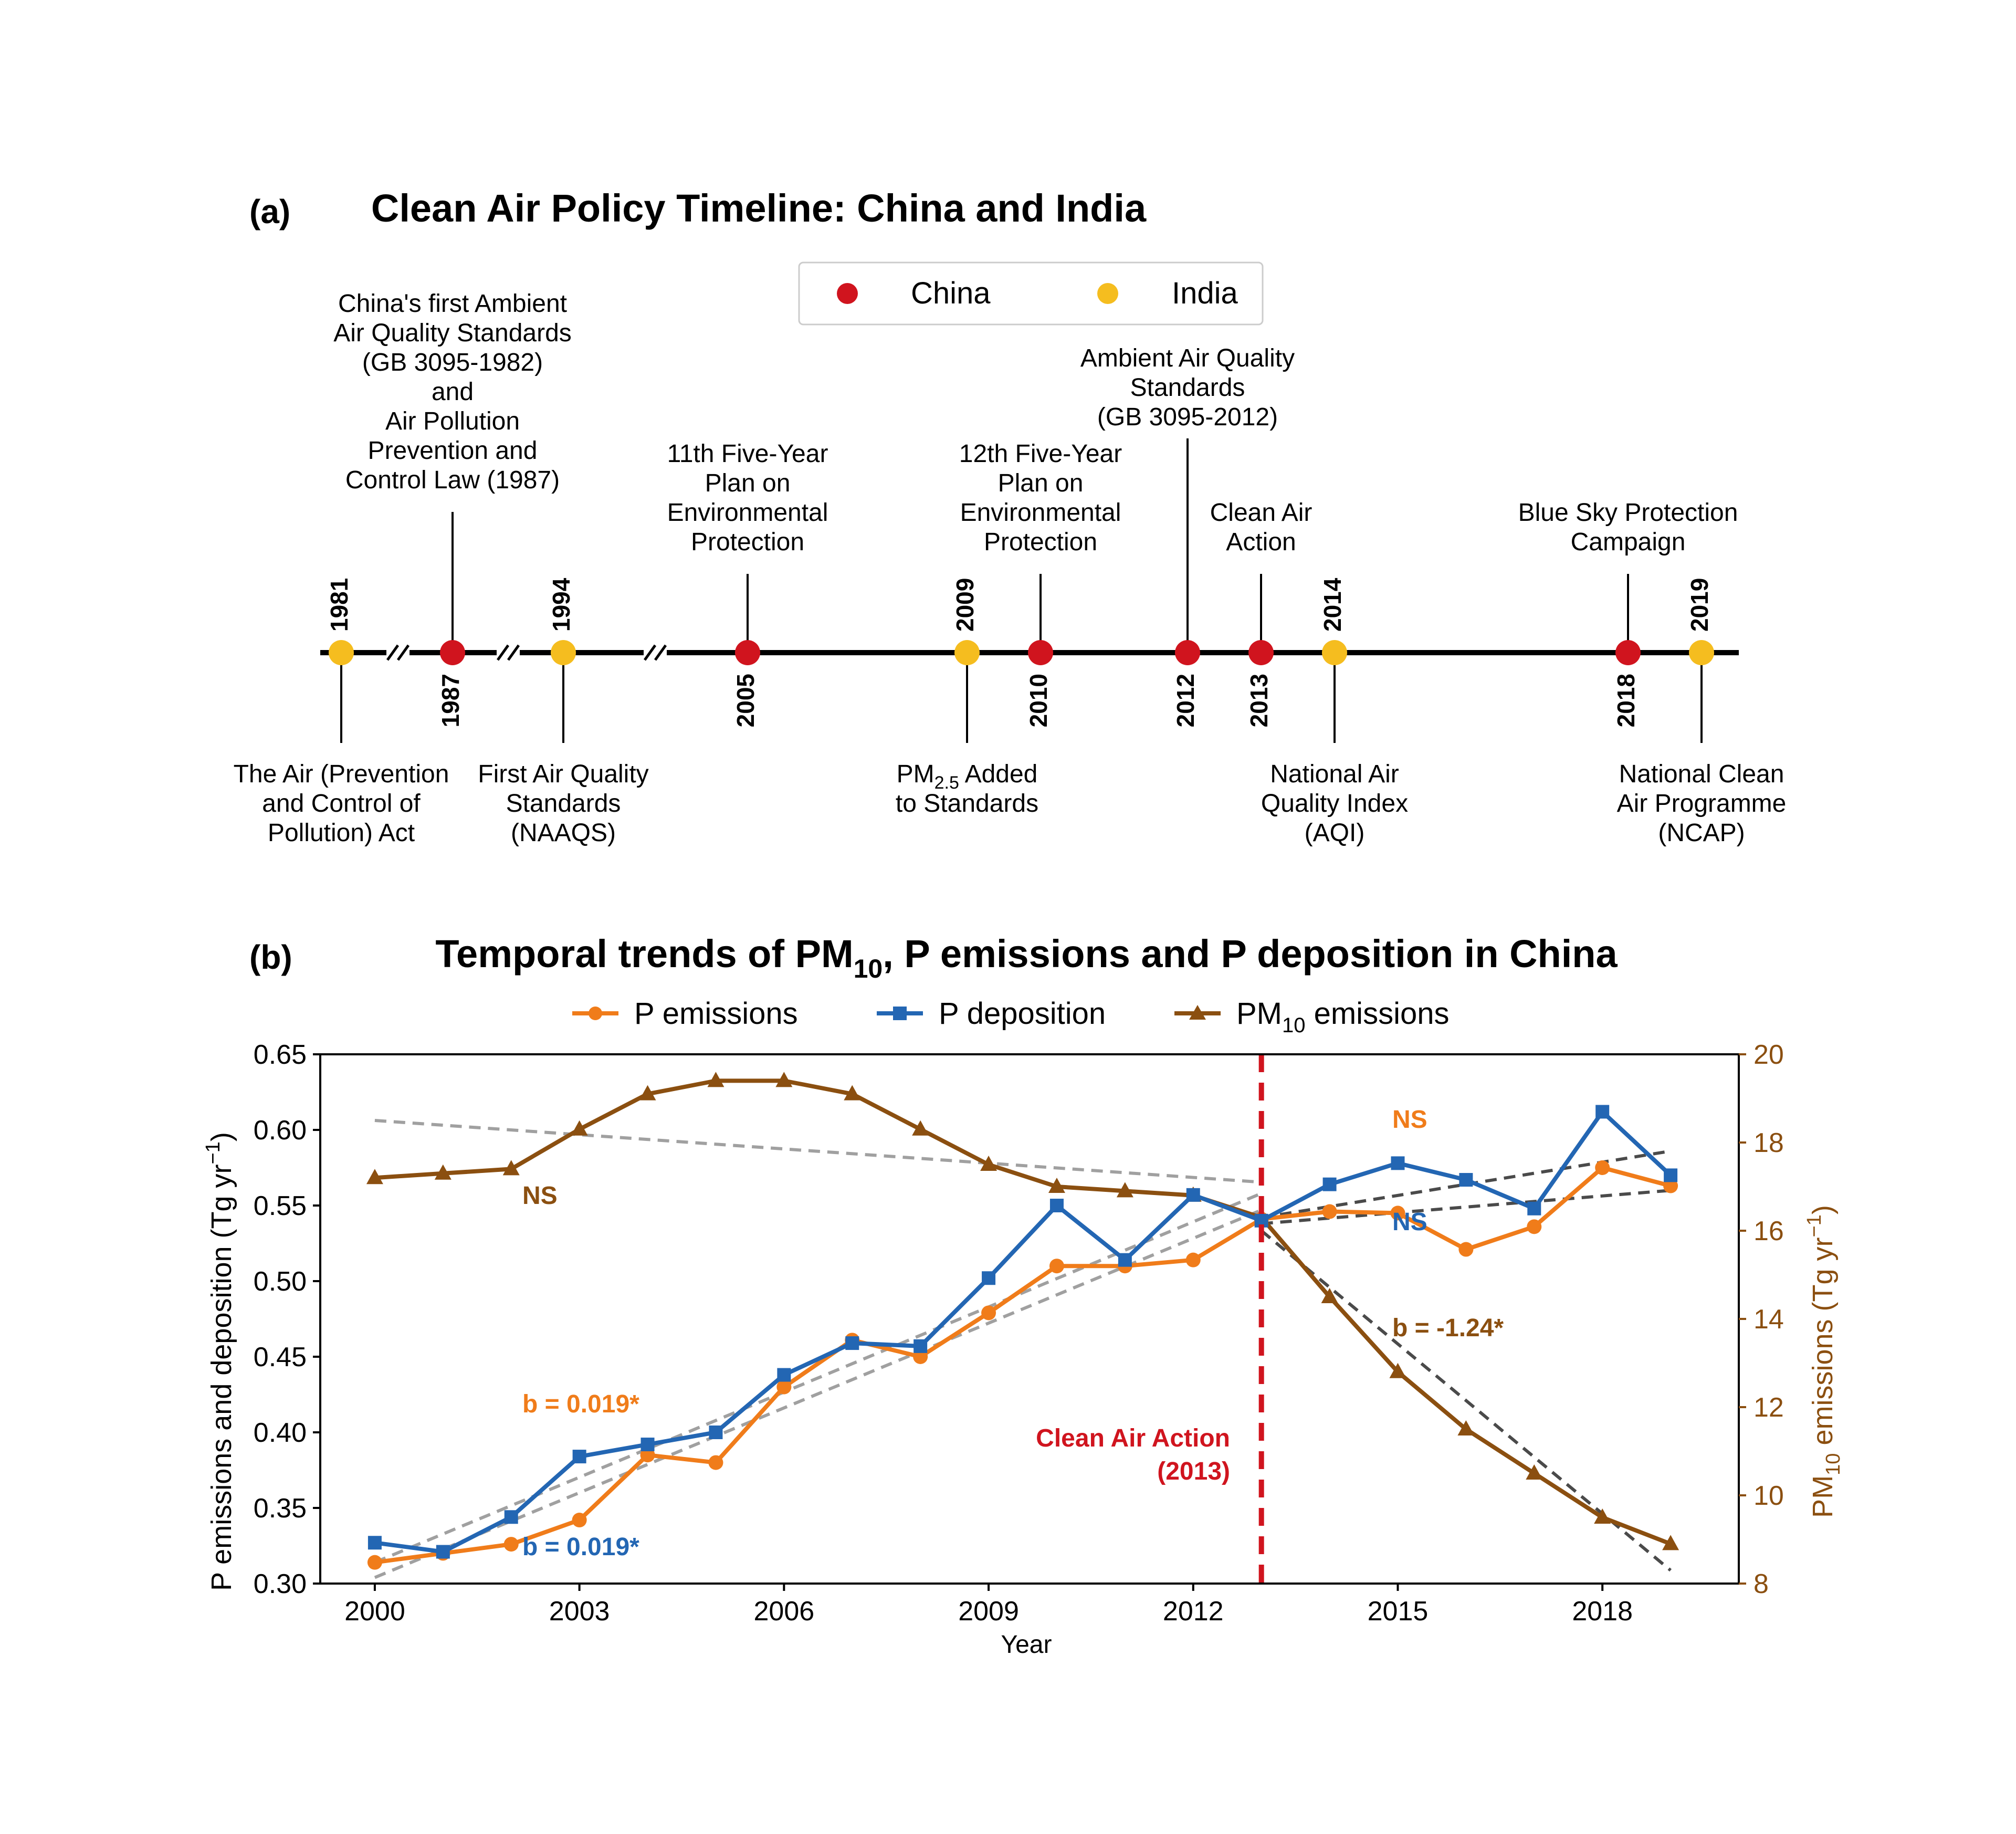 This screenshot has height=1834, width=2016. I want to click on legend-china-label: China, so click(951, 293).